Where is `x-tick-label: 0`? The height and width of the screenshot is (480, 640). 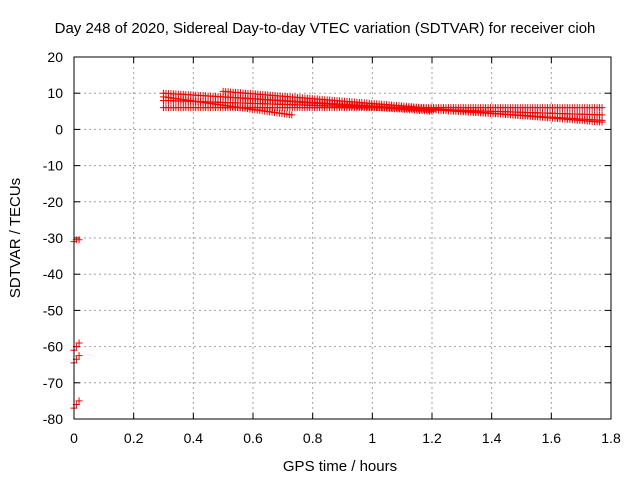 x-tick-label: 0 is located at coordinates (74, 438).